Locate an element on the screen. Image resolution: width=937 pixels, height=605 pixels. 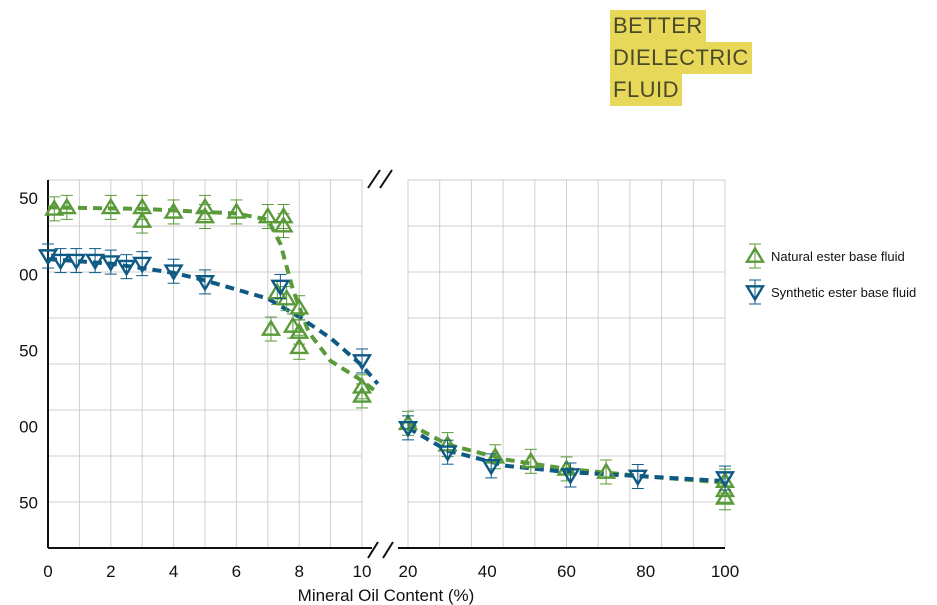
x-axis-label: Mineral Oil Content (%) is located at coordinates (386, 595).